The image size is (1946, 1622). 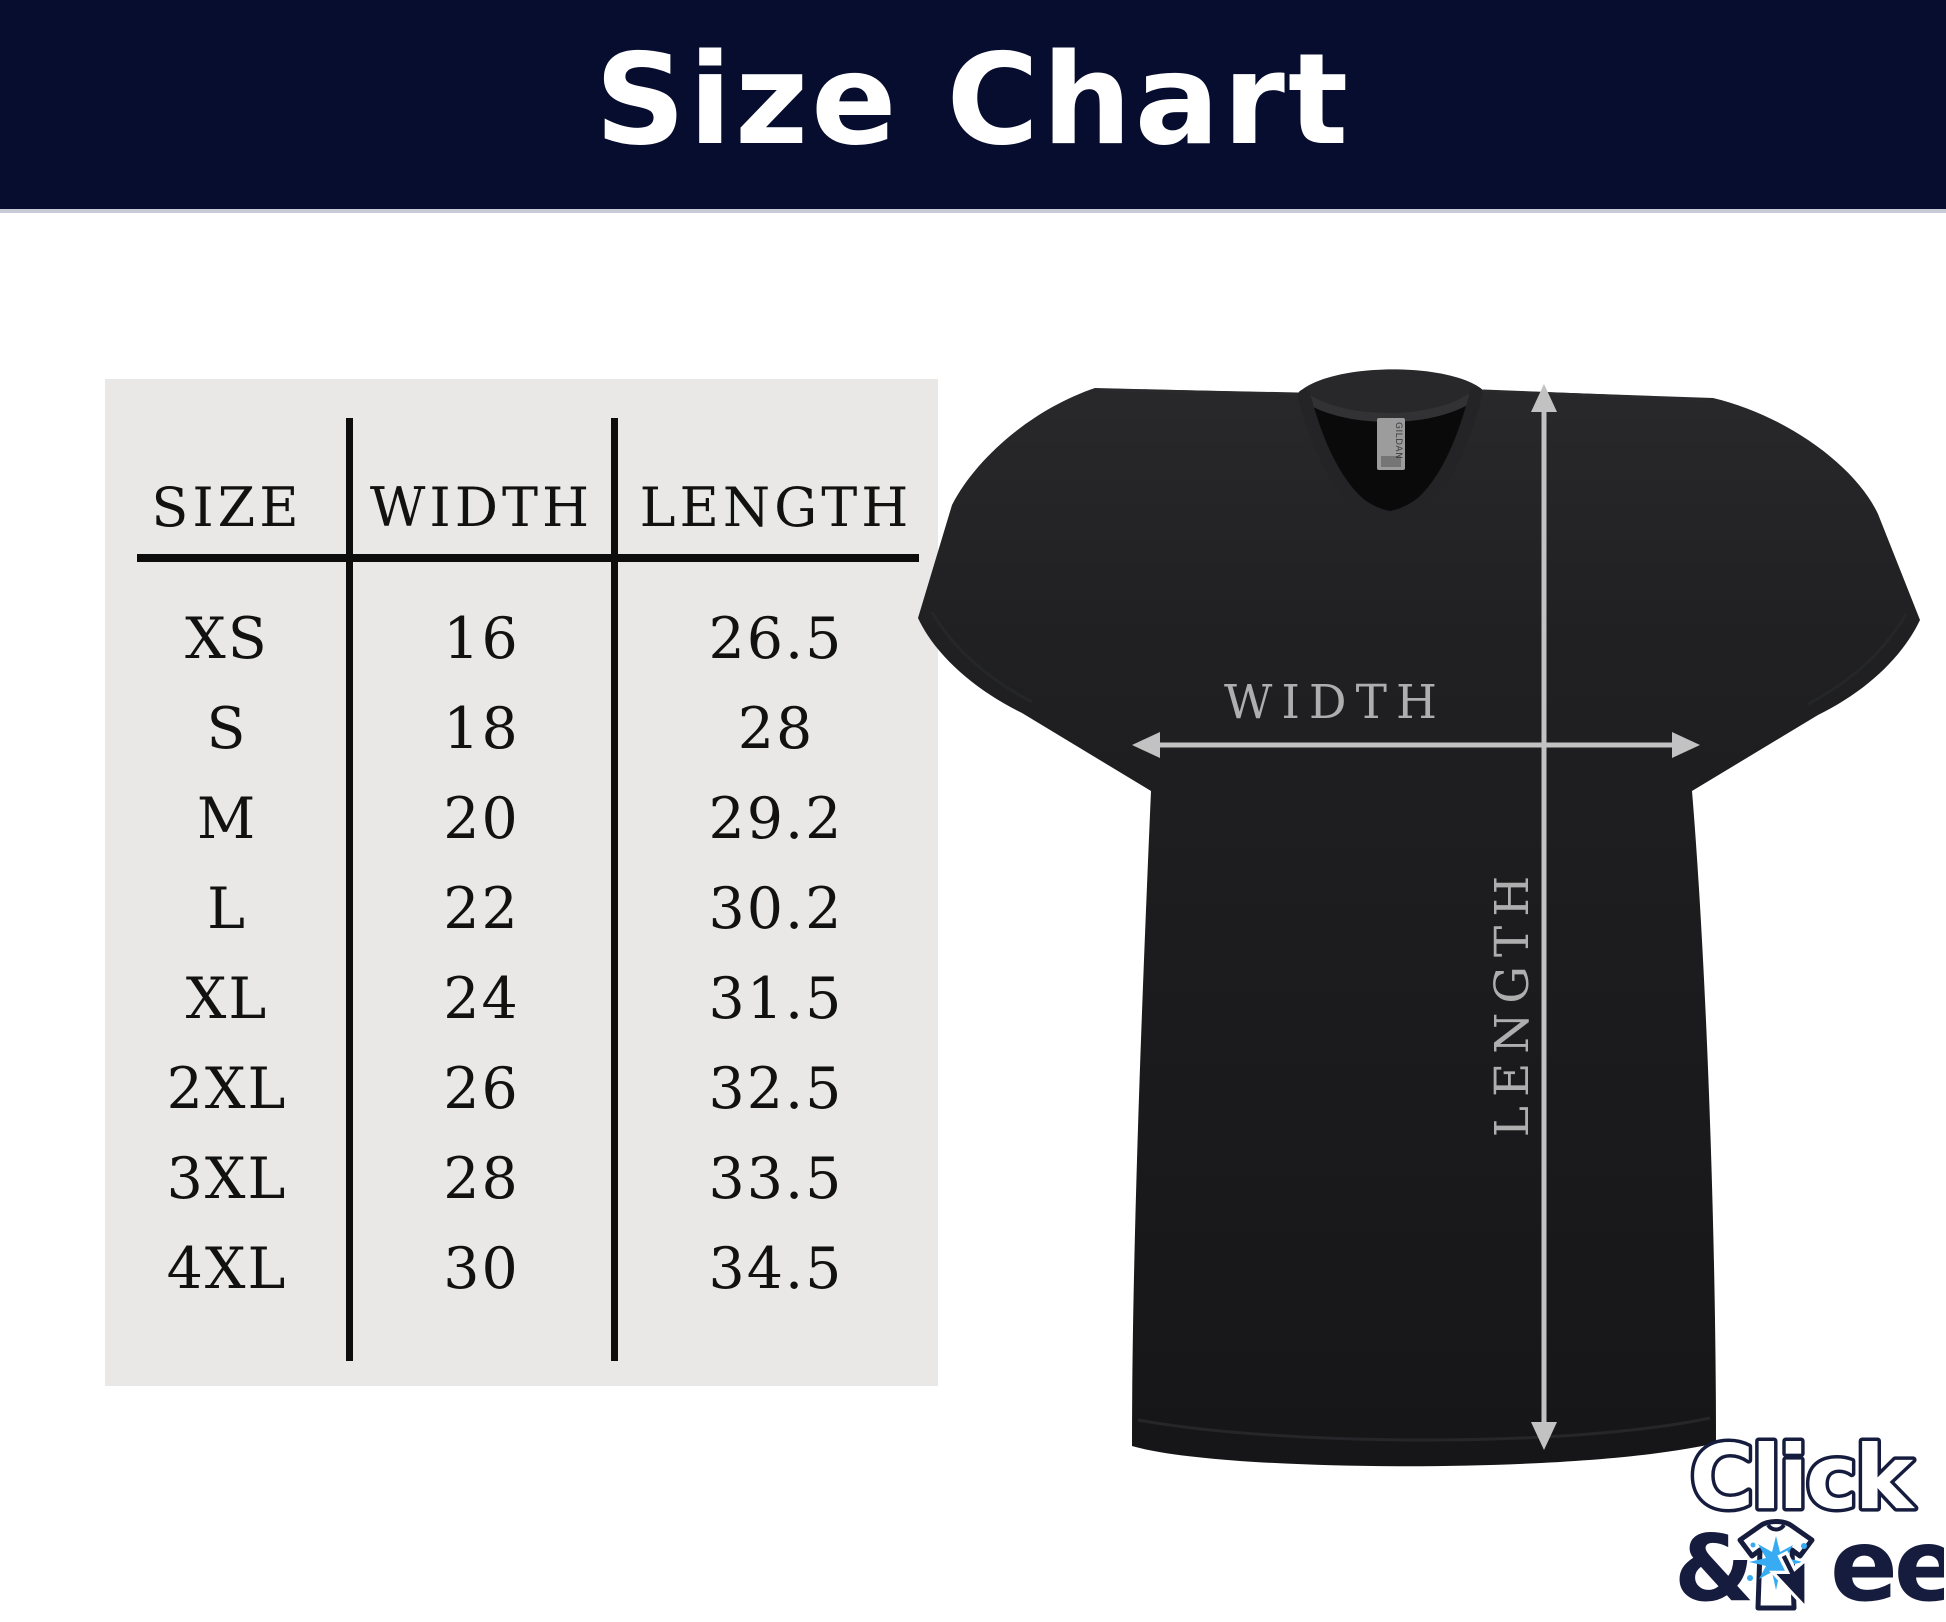 I want to click on table-header-row: SIZE WIDTH LENGTH, so click(x=521, y=507).